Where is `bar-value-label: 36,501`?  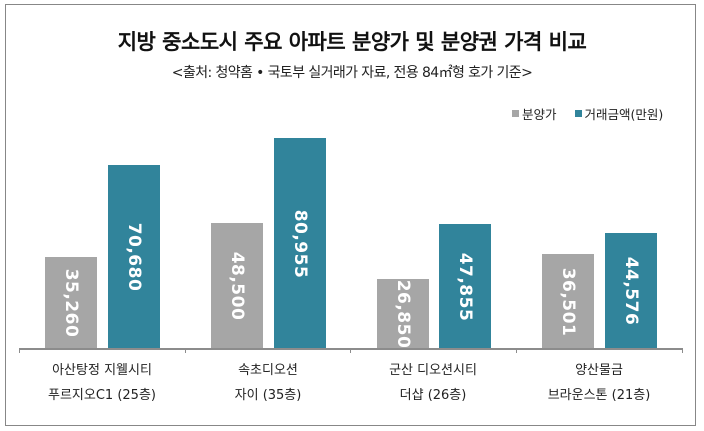 bar-value-label: 36,501 is located at coordinates (568, 301).